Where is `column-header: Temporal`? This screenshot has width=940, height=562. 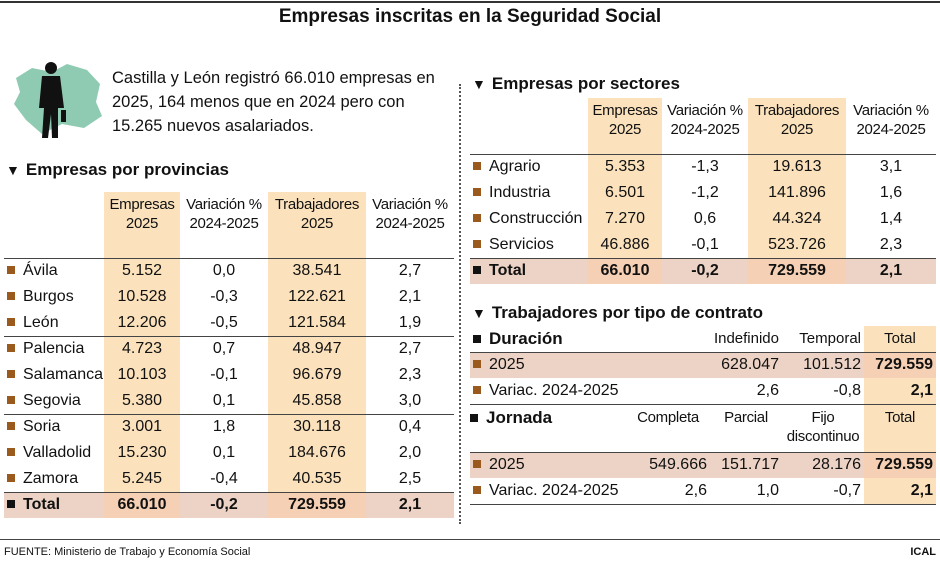 column-header: Temporal is located at coordinates (830, 339).